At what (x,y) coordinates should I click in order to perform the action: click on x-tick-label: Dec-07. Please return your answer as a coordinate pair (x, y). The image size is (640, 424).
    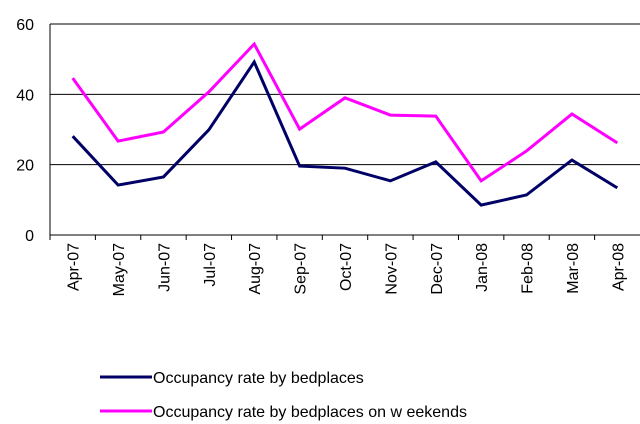
    Looking at the image, I should click on (437, 269).